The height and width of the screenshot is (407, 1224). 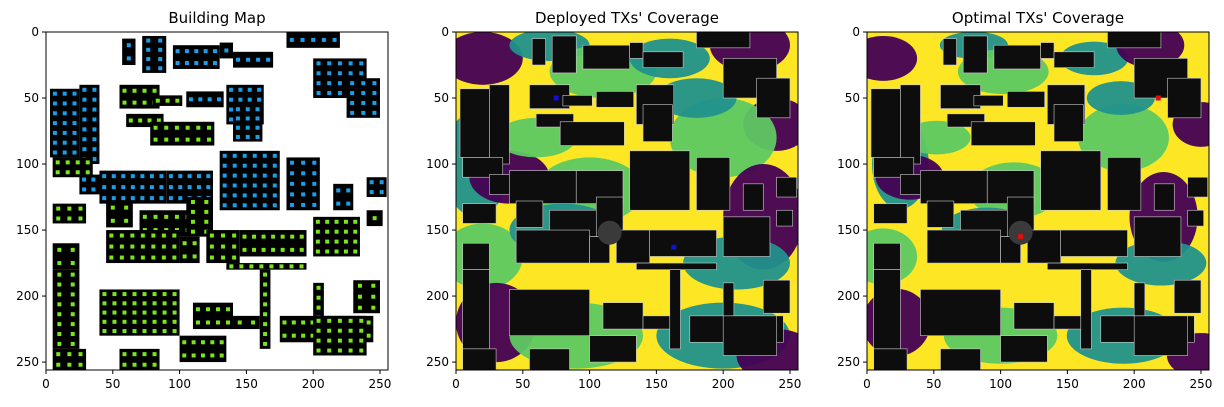 What do you see at coordinates (556, 98) in the screenshot?
I see `tx-point` at bounding box center [556, 98].